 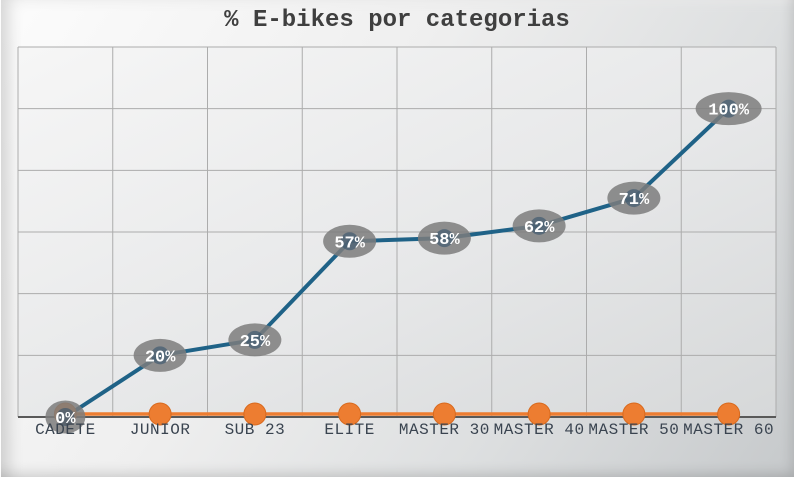 What do you see at coordinates (728, 430) in the screenshot?
I see `x-axis-label: MASTER 60` at bounding box center [728, 430].